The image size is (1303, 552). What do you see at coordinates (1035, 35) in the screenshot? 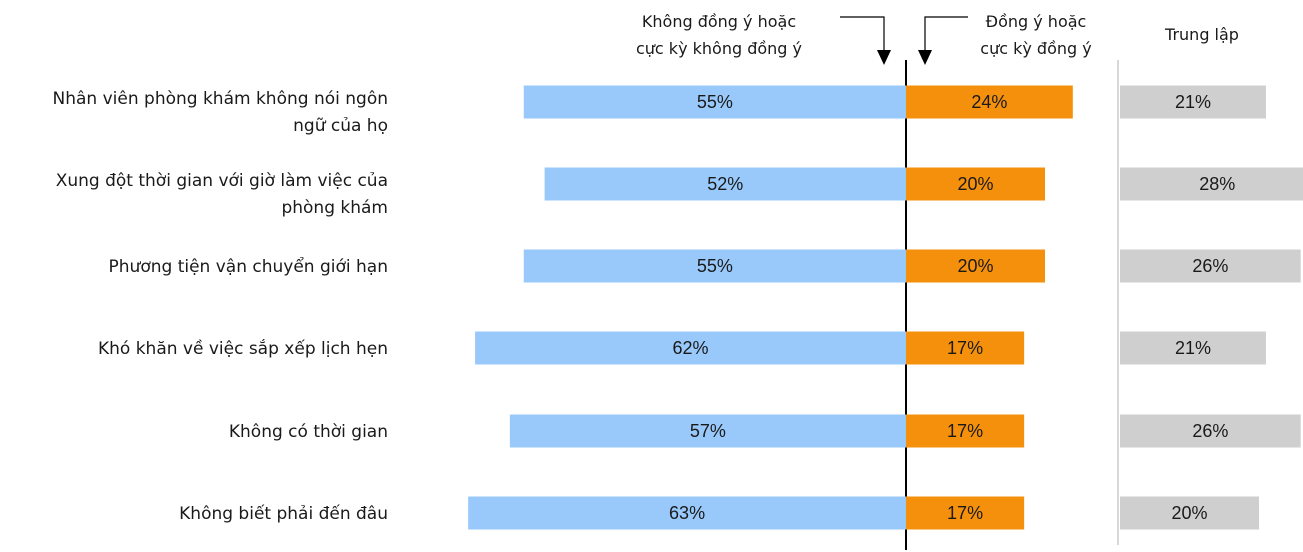
I see `legend-agree: Đồng ý hoặc cực kỳ đồng ý` at bounding box center [1035, 35].